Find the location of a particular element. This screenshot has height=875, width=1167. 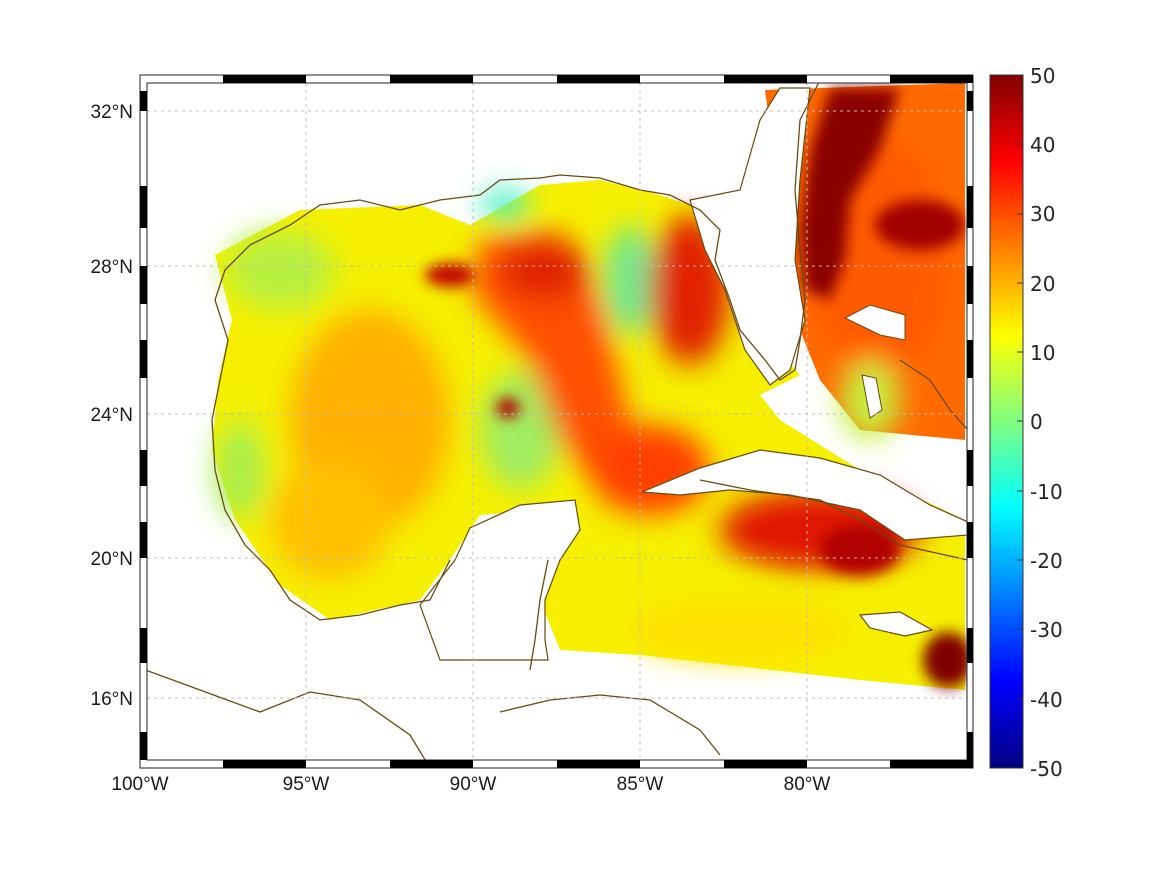

field-central-green is located at coordinates (520, 430).